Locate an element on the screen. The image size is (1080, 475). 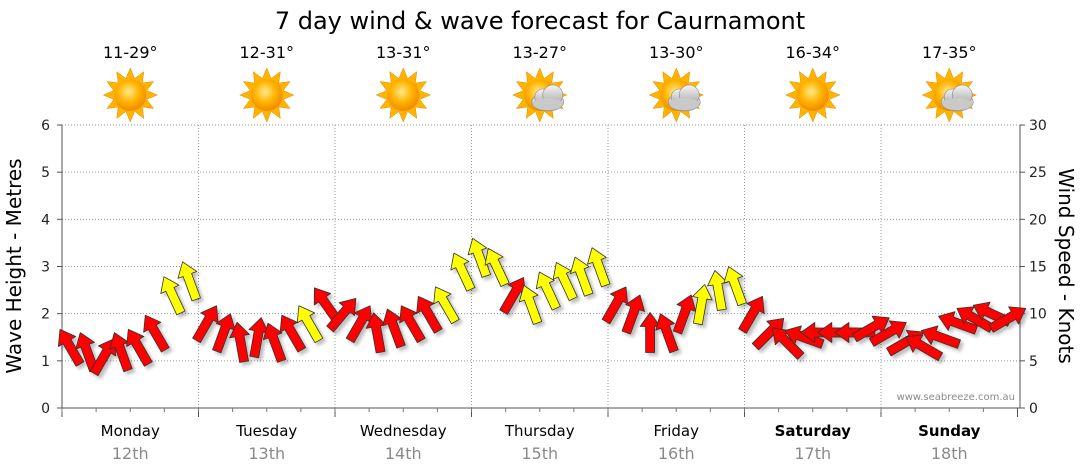
day-name: Thursday is located at coordinates (539, 431).